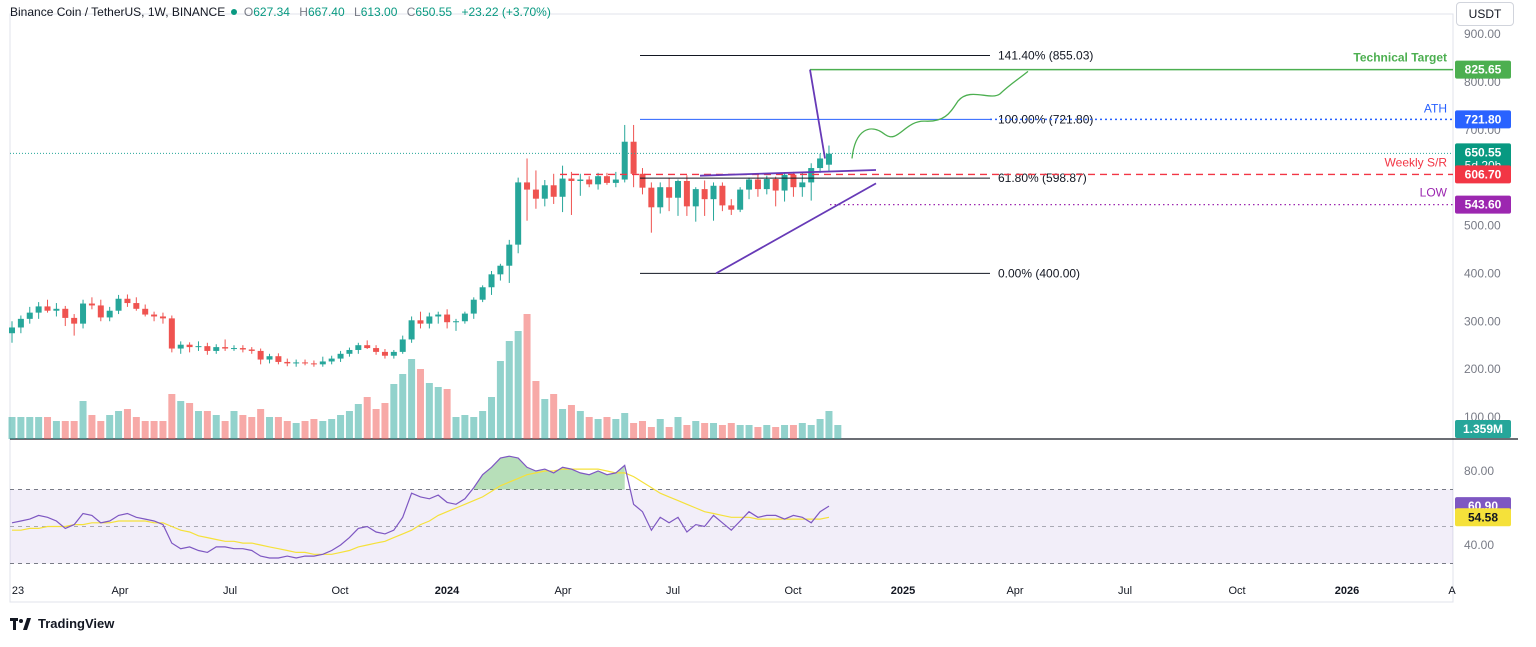  What do you see at coordinates (1482, 273) in the screenshot?
I see `y-tick-label: 400.00` at bounding box center [1482, 273].